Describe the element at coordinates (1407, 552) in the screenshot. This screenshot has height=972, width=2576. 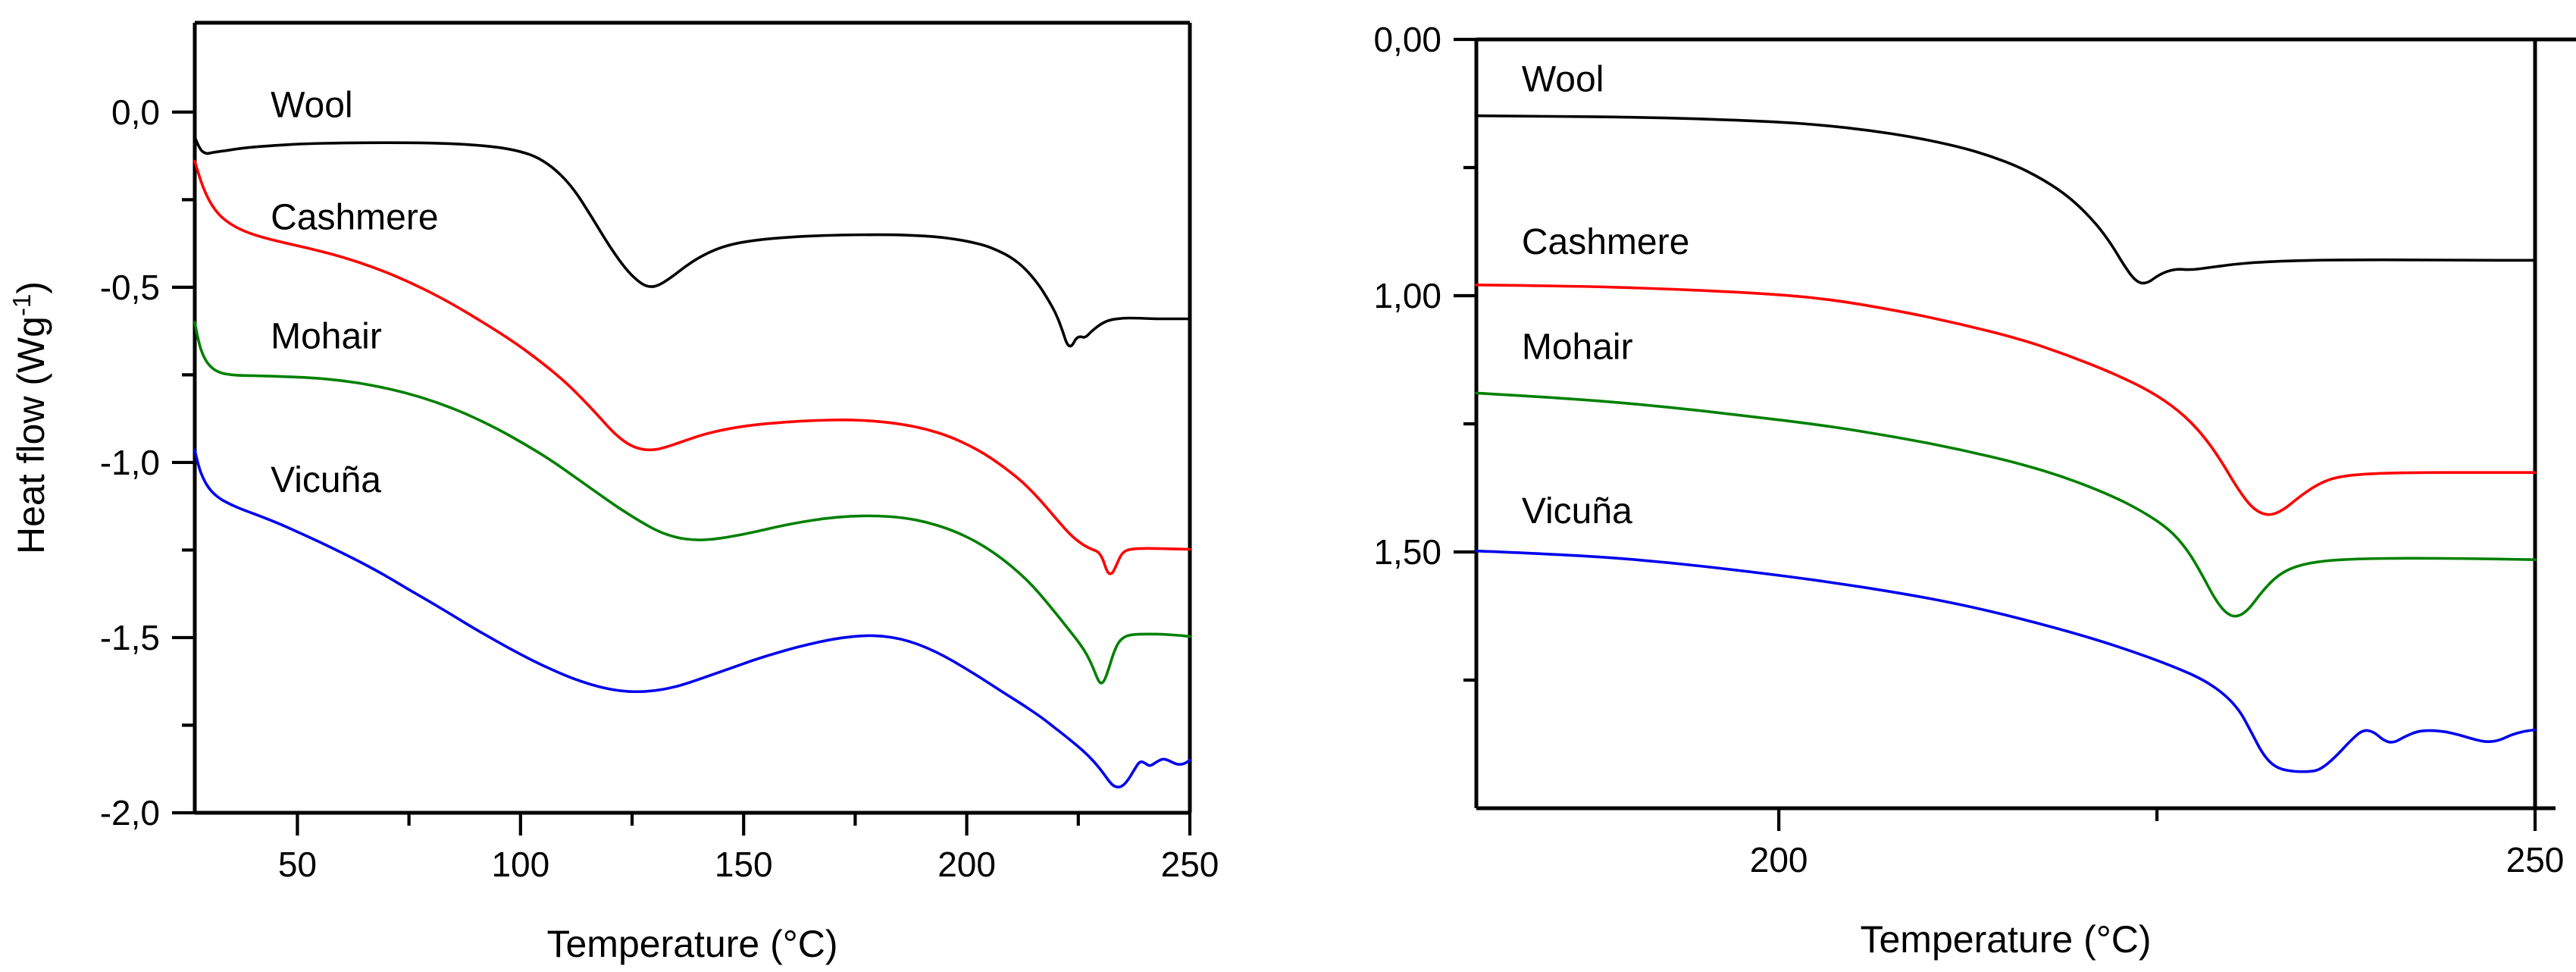
I see `y-tick-label: 1,50` at that location.